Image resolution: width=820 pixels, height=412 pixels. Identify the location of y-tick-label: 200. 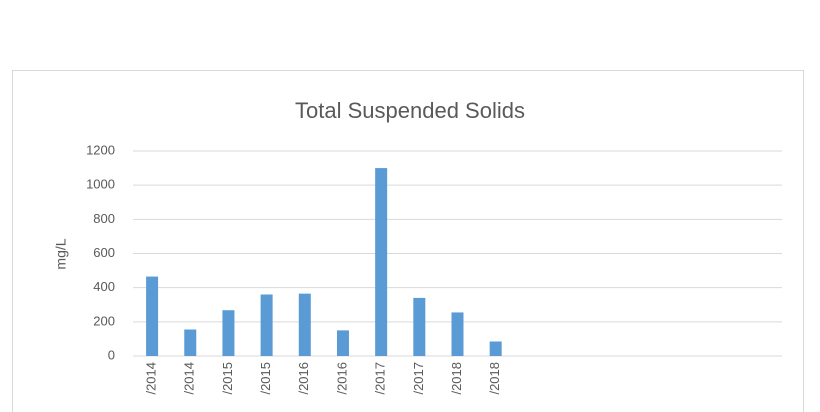
(104, 320).